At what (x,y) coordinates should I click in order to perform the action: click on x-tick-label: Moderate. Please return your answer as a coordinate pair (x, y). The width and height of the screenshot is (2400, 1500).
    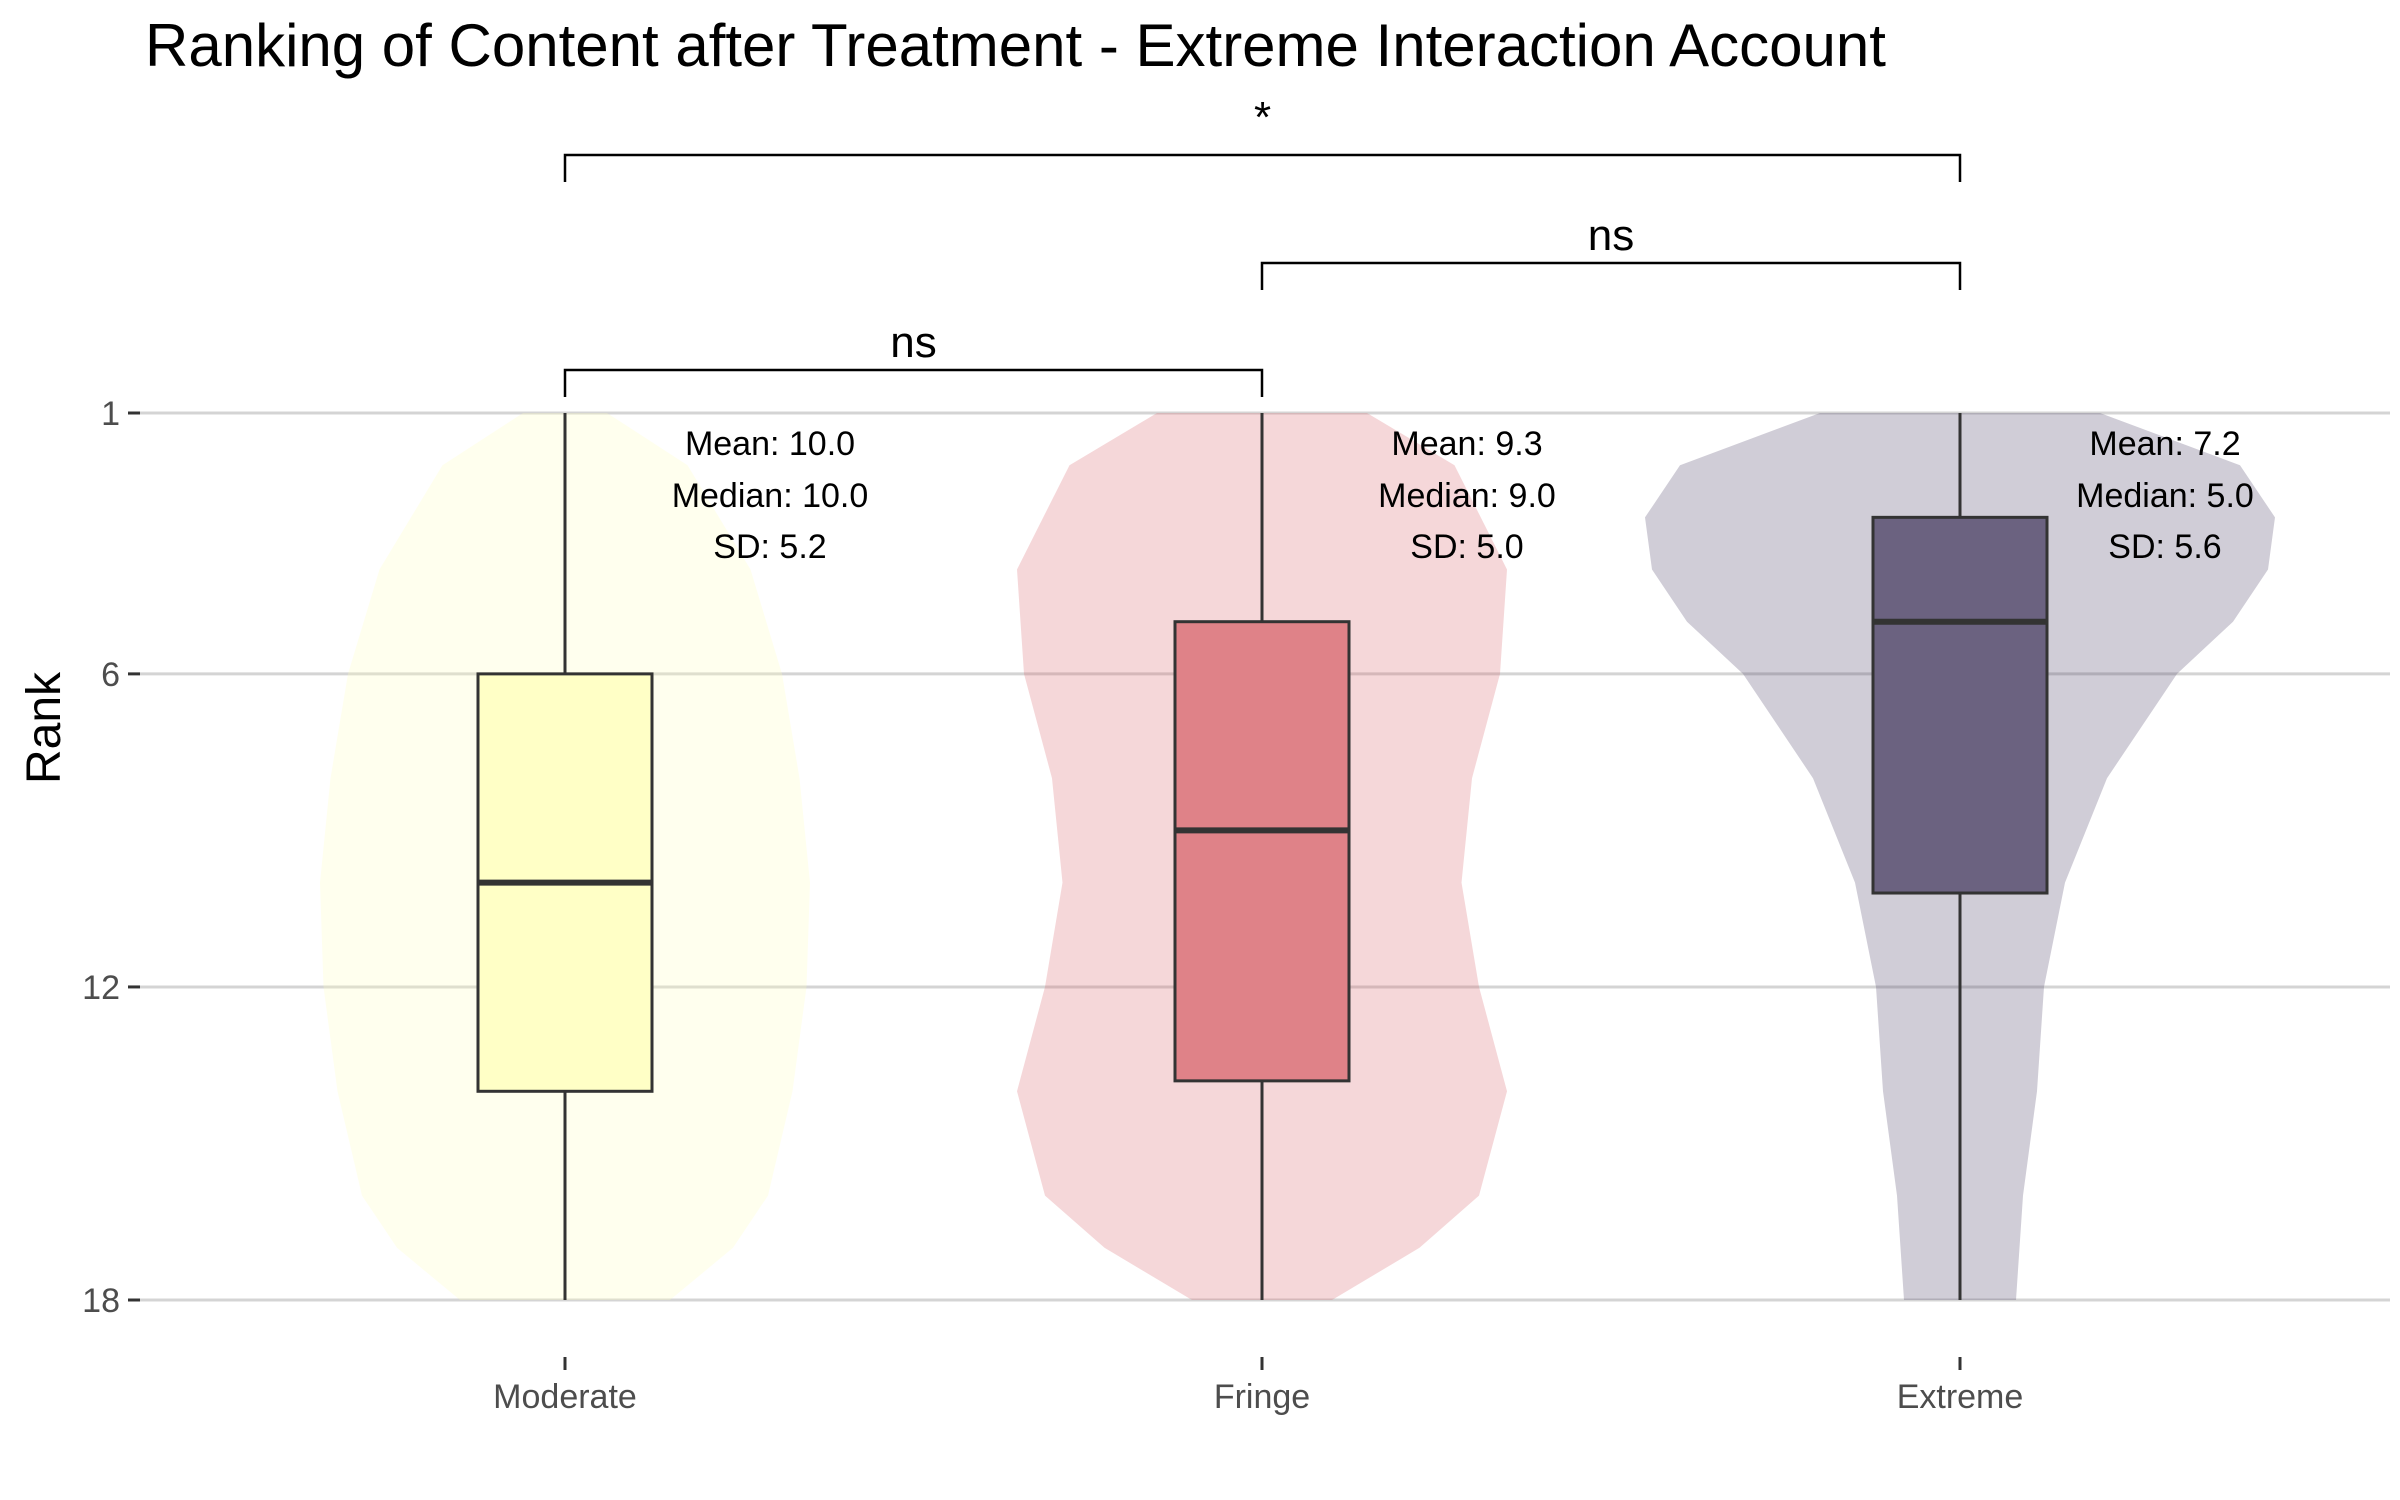
    Looking at the image, I should click on (565, 1397).